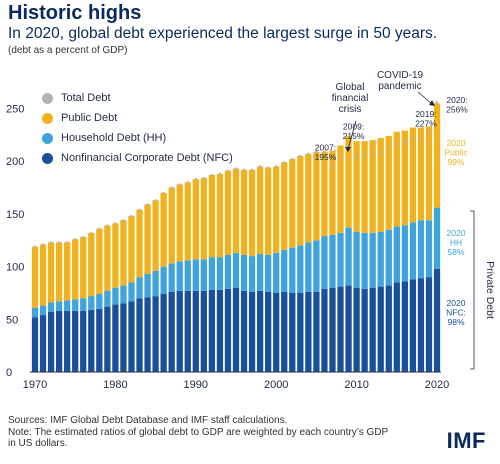  Describe the element at coordinates (43, 275) in the screenshot. I see `bar-public-1971` at that location.